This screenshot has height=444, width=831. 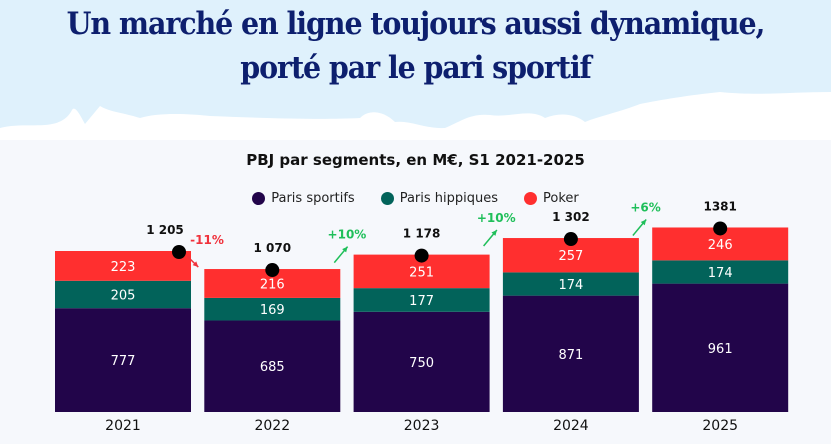 I want to click on segment-value-label: 251, so click(x=421, y=272).